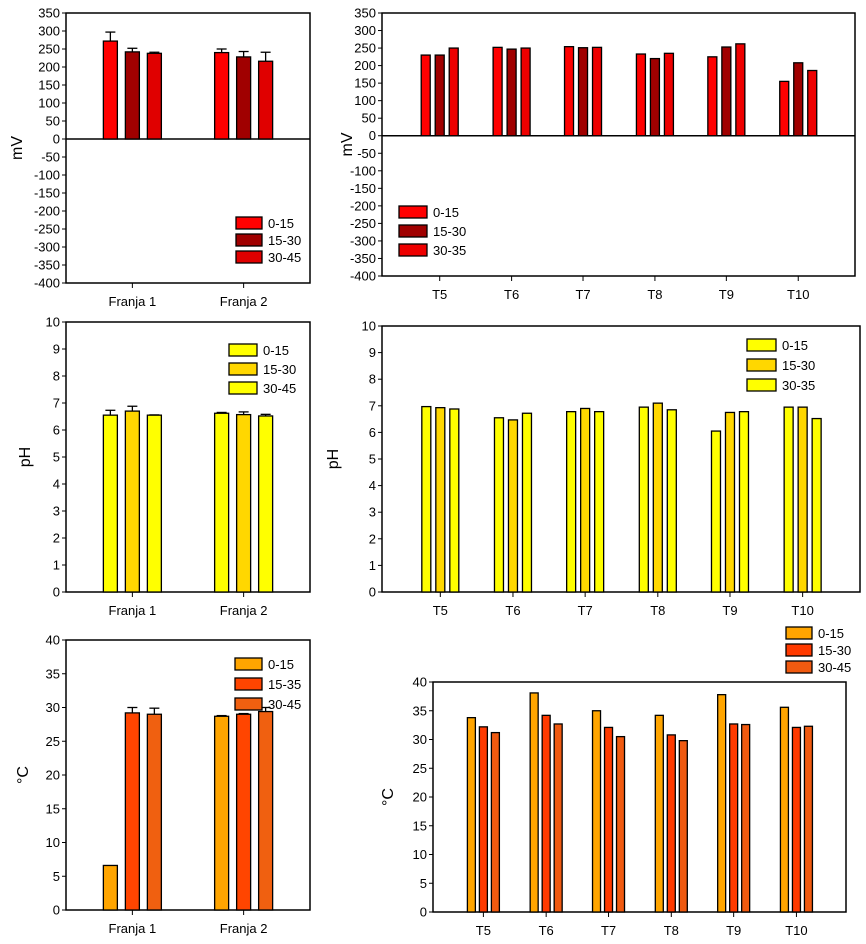 The width and height of the screenshot is (866, 944). Describe the element at coordinates (388, 797) in the screenshot. I see `y-axis-title: °C` at that location.